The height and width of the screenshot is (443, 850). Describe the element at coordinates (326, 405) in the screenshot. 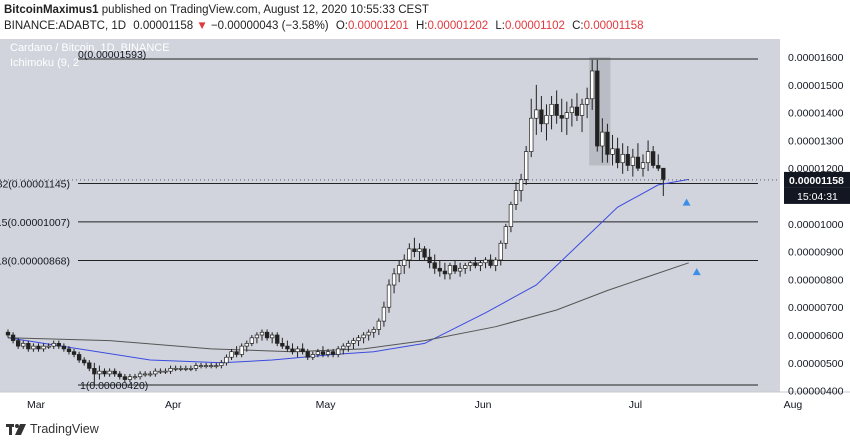

I see `x-tick-label: May` at that location.